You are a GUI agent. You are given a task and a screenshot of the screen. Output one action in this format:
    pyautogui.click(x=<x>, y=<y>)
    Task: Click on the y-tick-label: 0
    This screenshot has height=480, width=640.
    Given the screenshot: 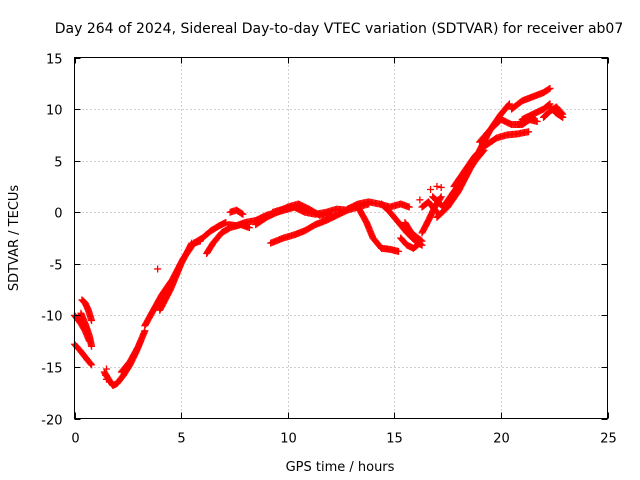 What is the action you would take?
    pyautogui.click(x=58, y=214)
    